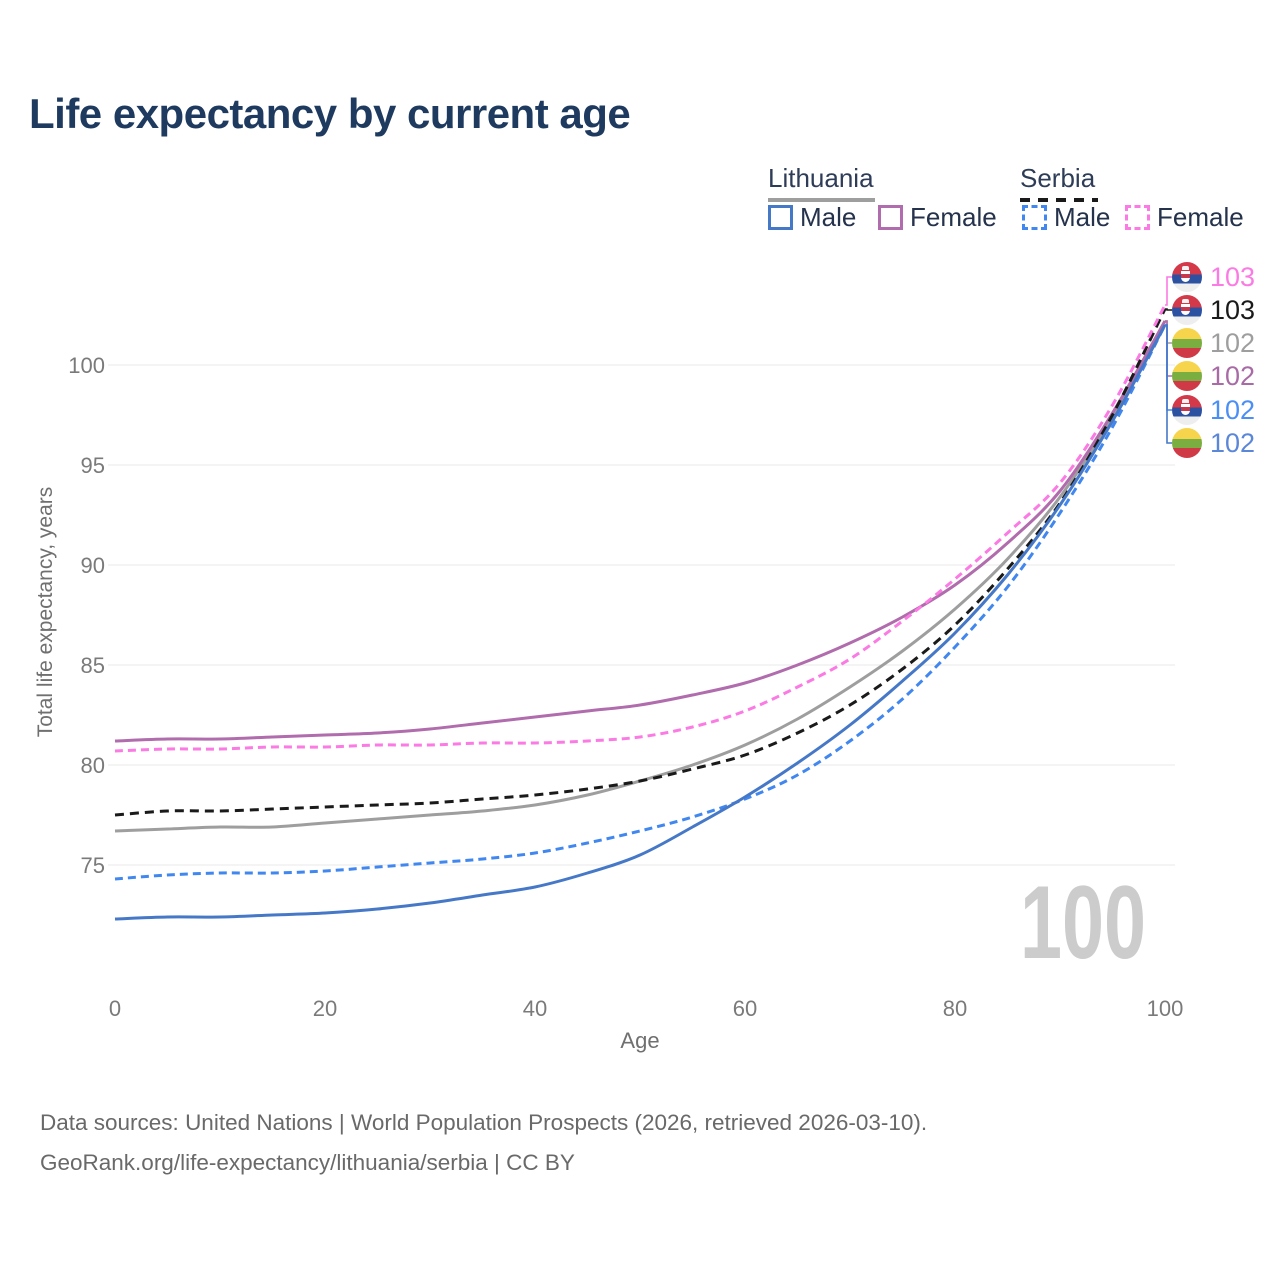 The height and width of the screenshot is (1280, 1280). What do you see at coordinates (745, 1008) in the screenshot?
I see `x-tick-label: 60` at bounding box center [745, 1008].